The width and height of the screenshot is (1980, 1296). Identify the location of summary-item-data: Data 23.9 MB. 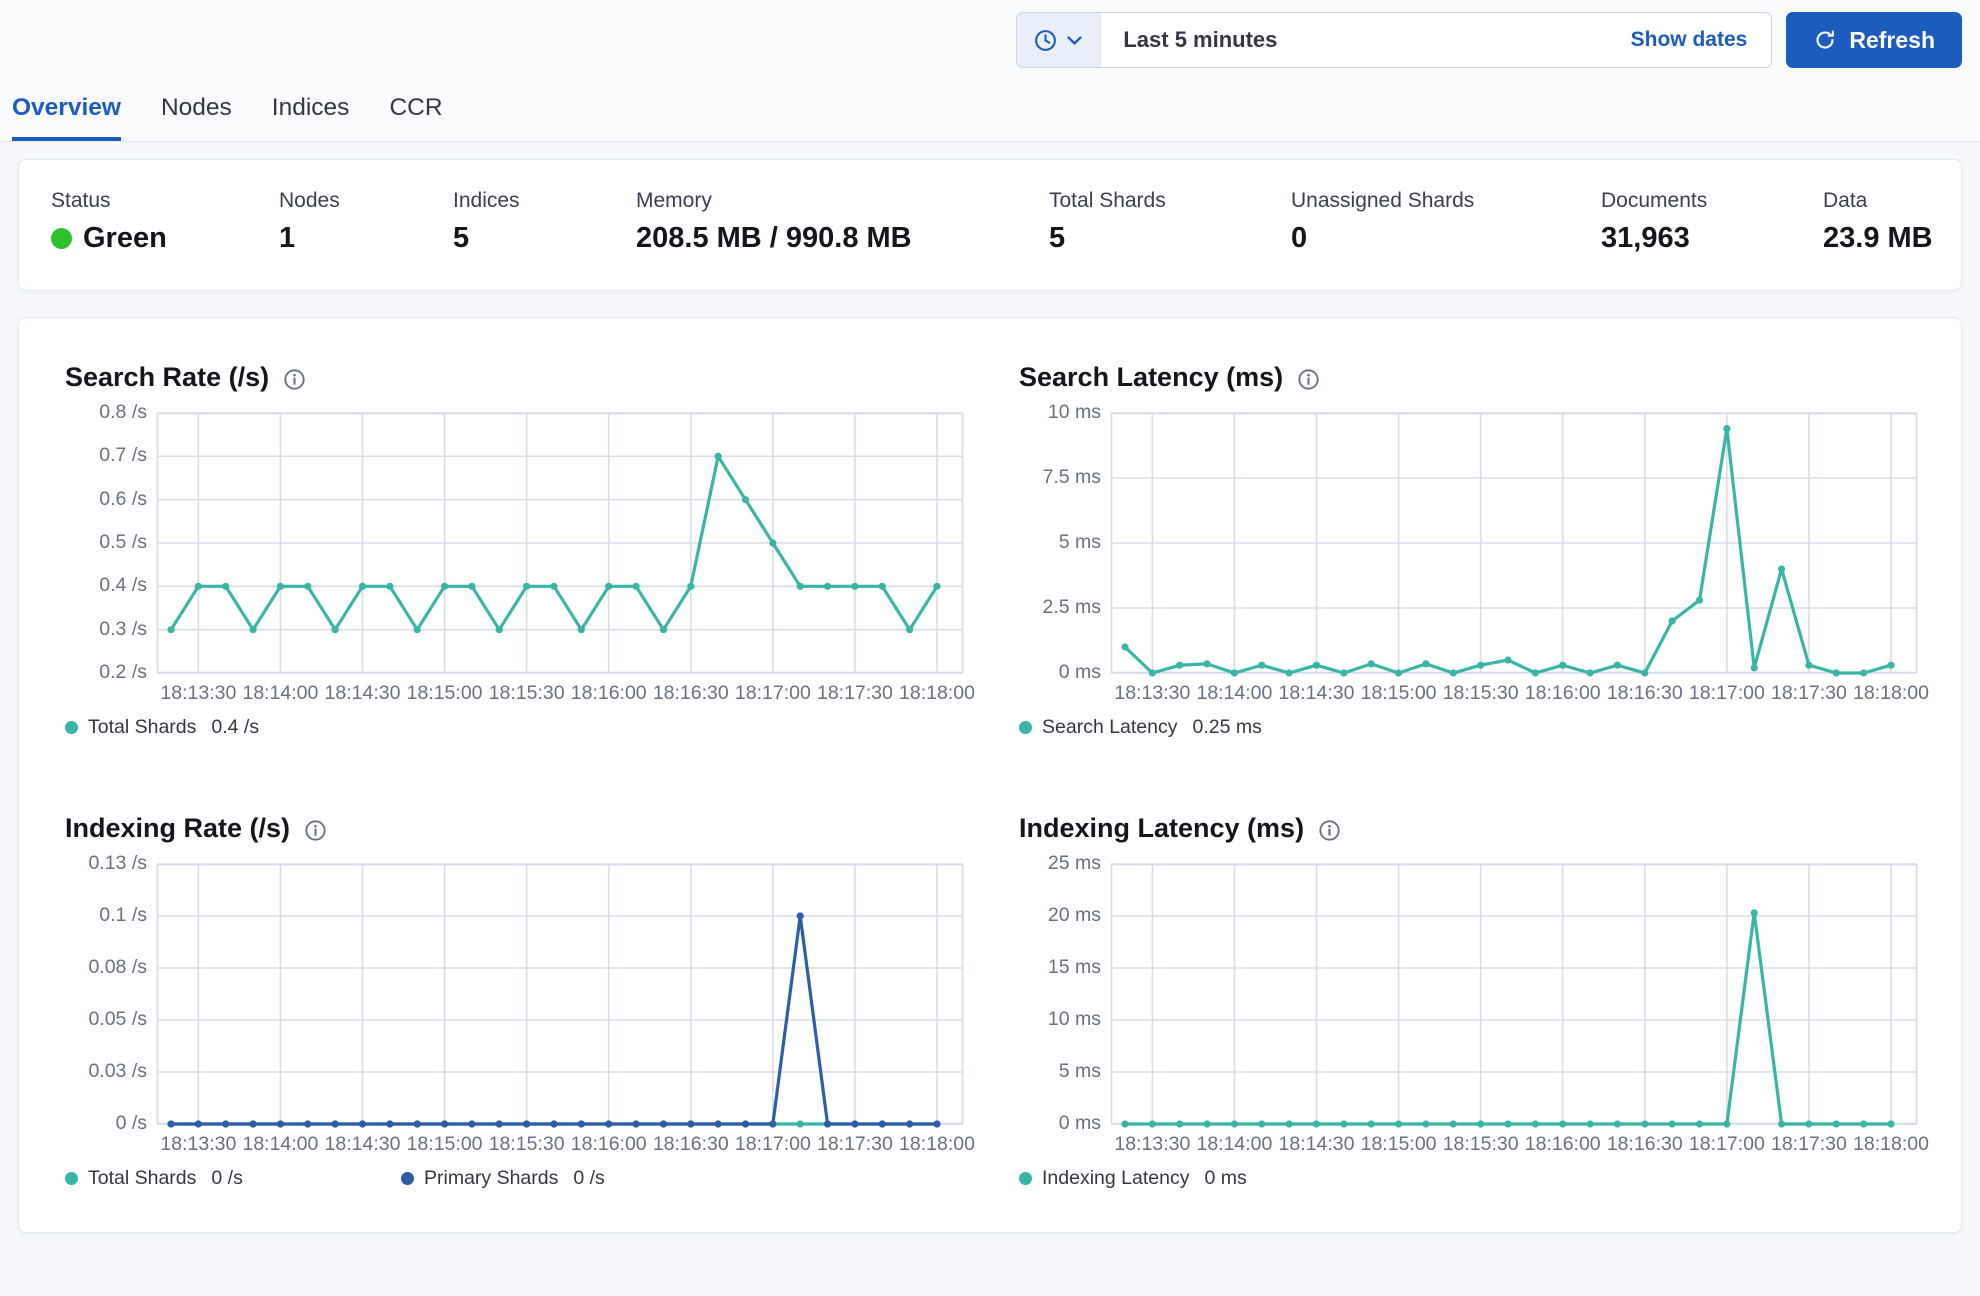
(1883, 222).